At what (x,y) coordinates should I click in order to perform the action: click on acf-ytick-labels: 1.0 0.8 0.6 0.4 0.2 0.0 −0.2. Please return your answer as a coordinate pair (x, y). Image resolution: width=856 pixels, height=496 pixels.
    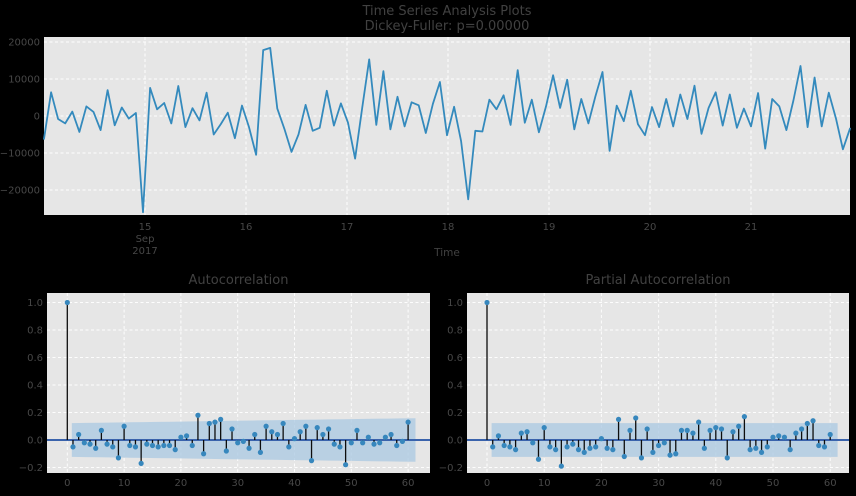
    Looking at the image, I should click on (31, 386).